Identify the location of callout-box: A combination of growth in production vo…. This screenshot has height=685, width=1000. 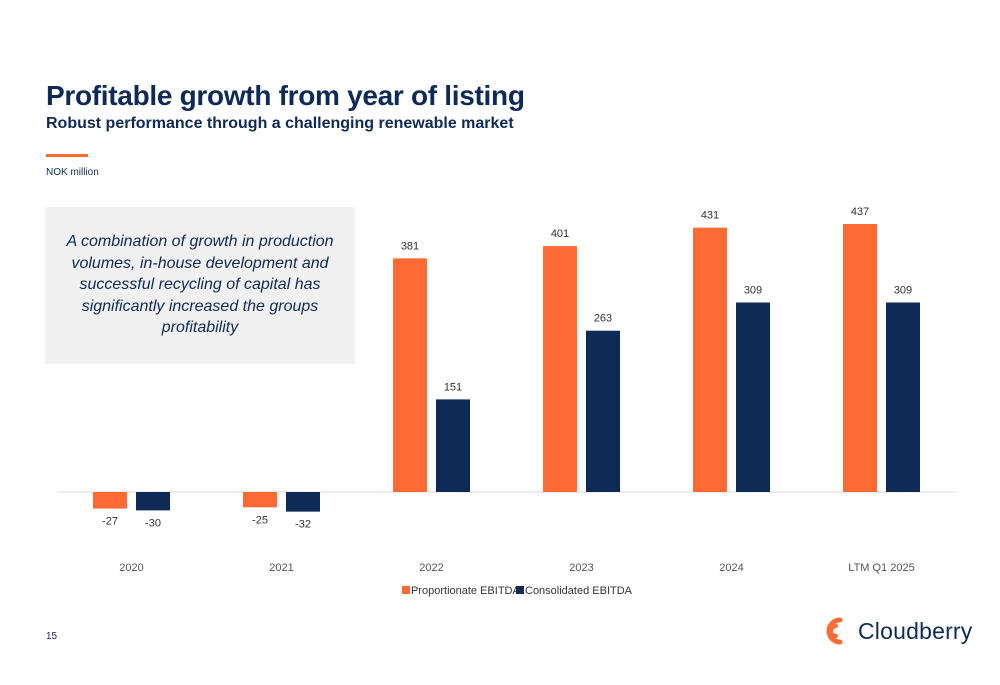
(200, 285).